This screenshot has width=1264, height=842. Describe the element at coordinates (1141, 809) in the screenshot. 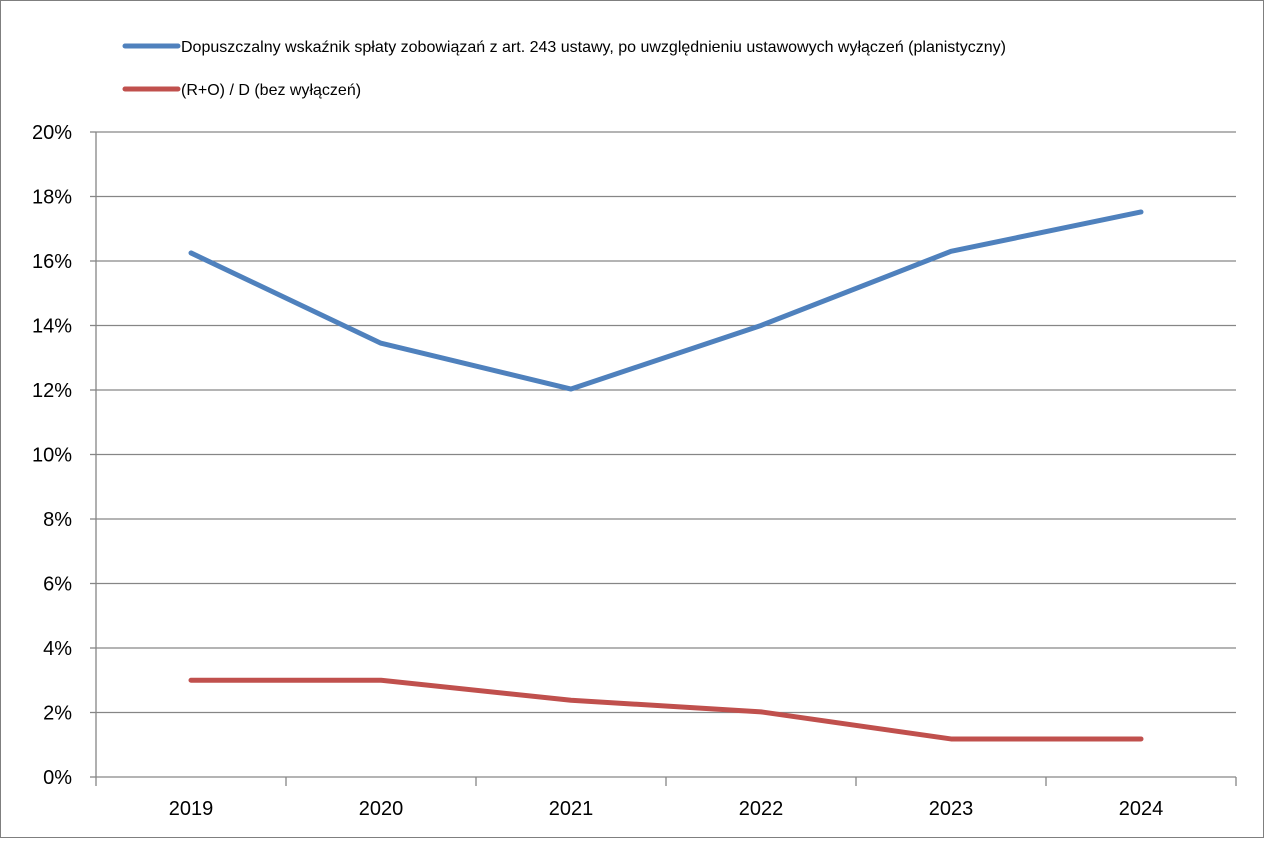

I see `x-tick-label: 2024` at that location.